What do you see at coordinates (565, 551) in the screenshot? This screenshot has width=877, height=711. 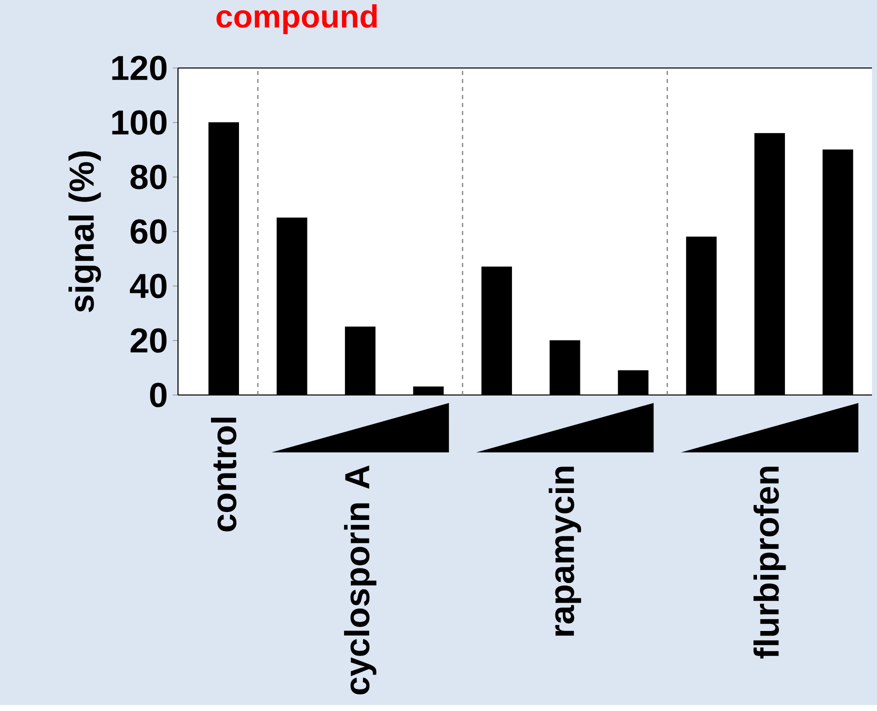 I see `x-tick-label: rapamycin` at bounding box center [565, 551].